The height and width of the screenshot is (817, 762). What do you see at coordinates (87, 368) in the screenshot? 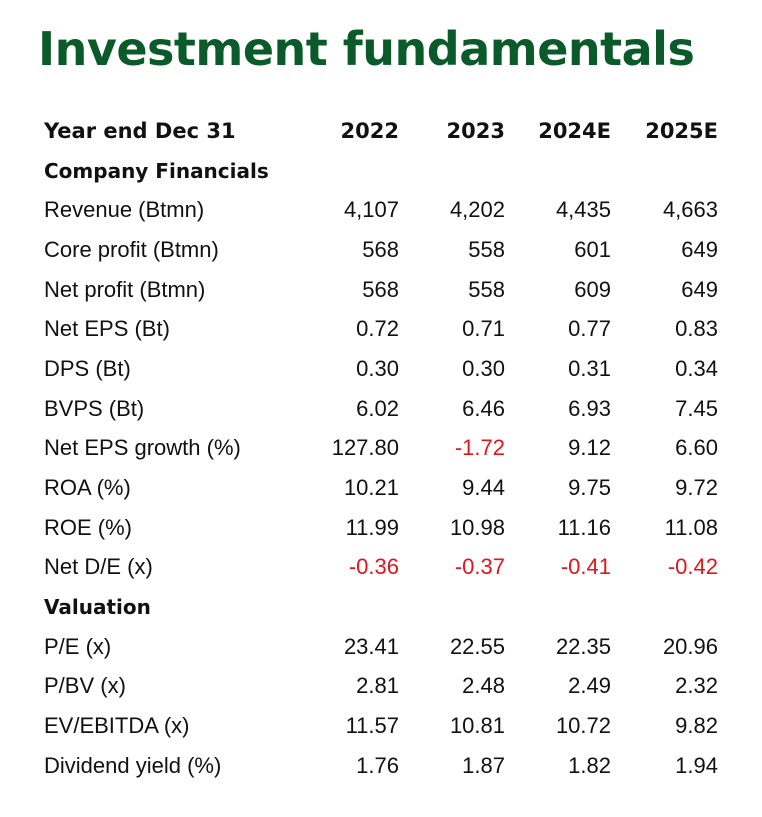
I see `row-label: DPS (Bt)` at bounding box center [87, 368].